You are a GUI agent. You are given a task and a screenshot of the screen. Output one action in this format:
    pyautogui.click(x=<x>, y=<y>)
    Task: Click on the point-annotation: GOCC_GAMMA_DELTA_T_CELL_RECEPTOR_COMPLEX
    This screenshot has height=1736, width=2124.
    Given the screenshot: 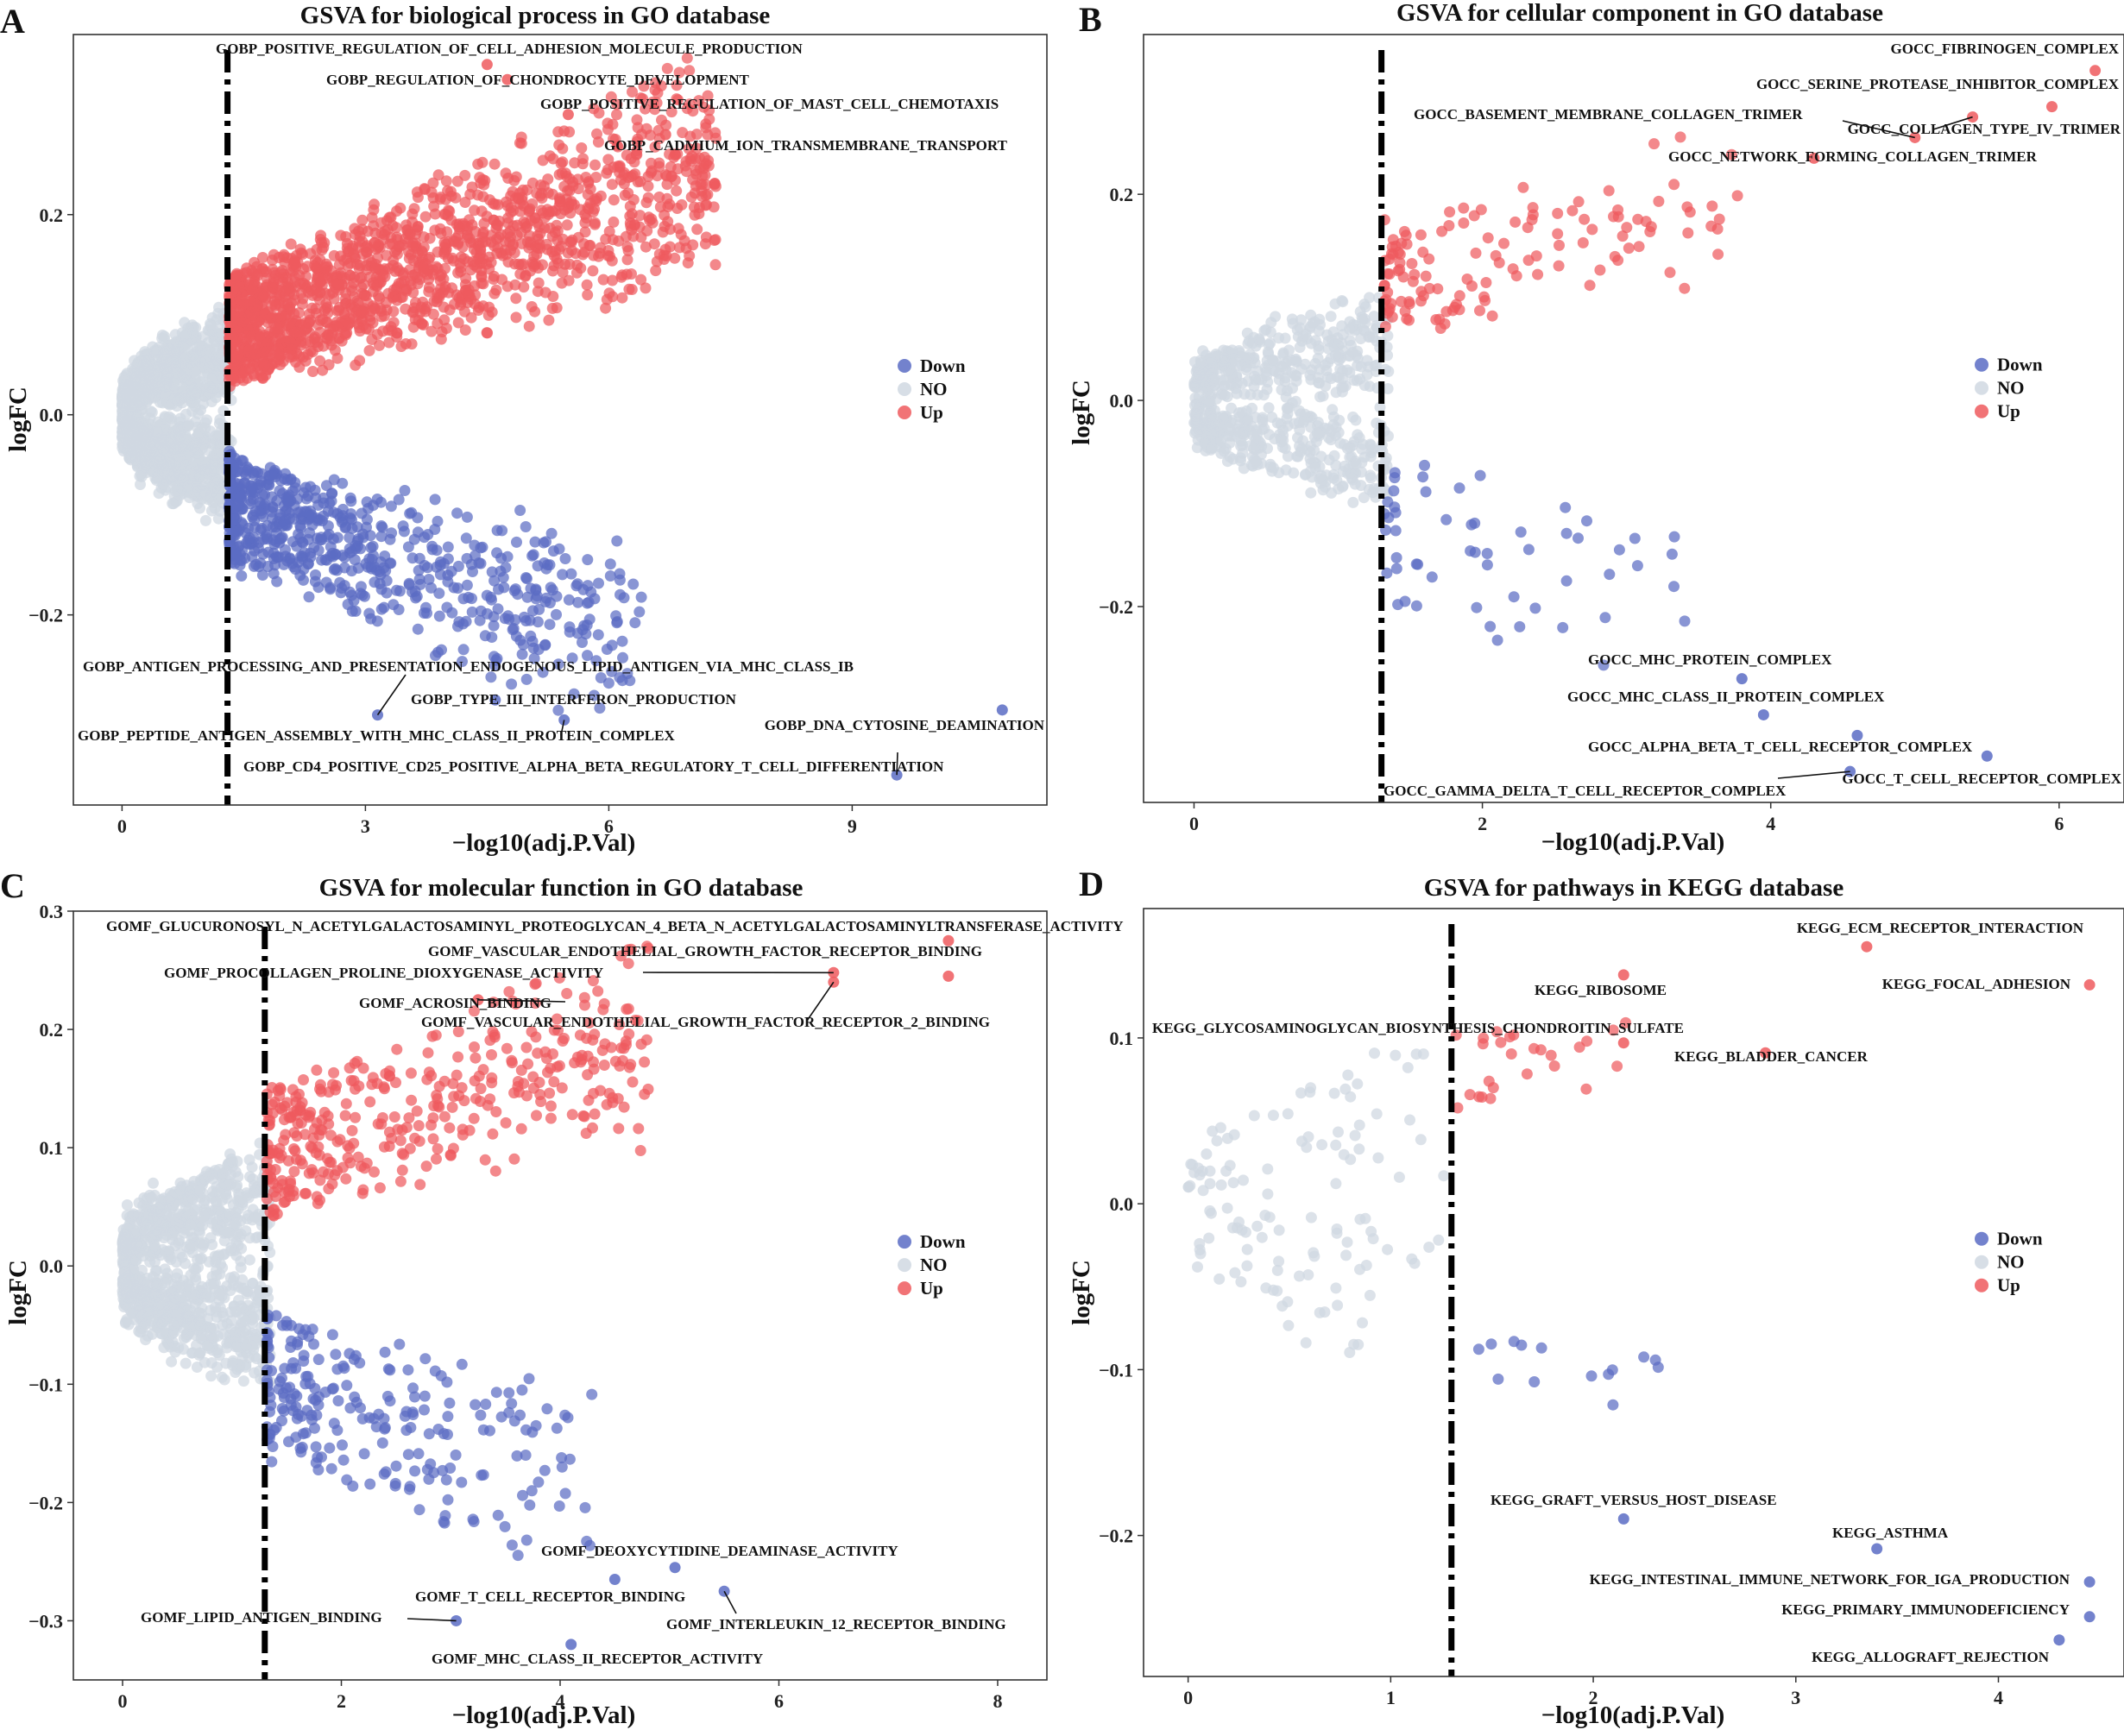 What is the action you would take?
    pyautogui.click(x=1585, y=791)
    